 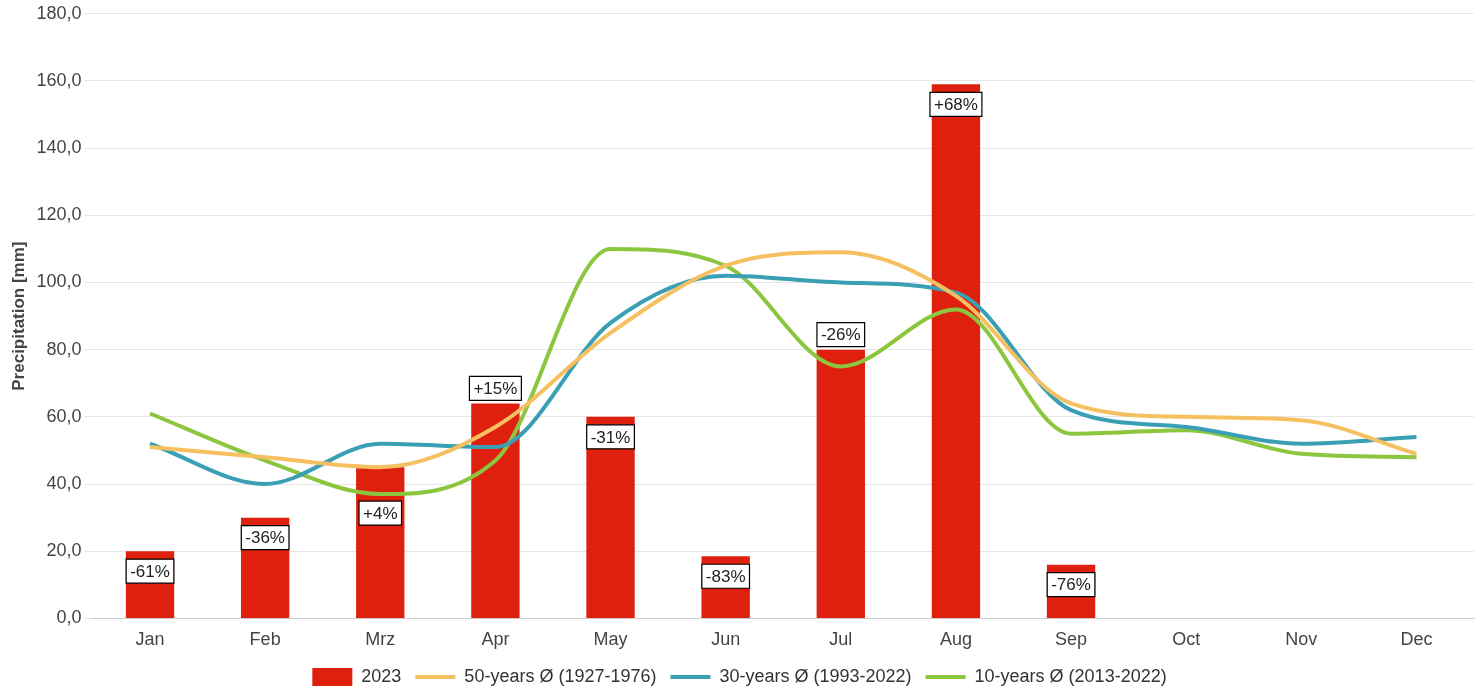 What do you see at coordinates (64, 483) in the screenshot?
I see `y-tick-label: 40,0` at bounding box center [64, 483].